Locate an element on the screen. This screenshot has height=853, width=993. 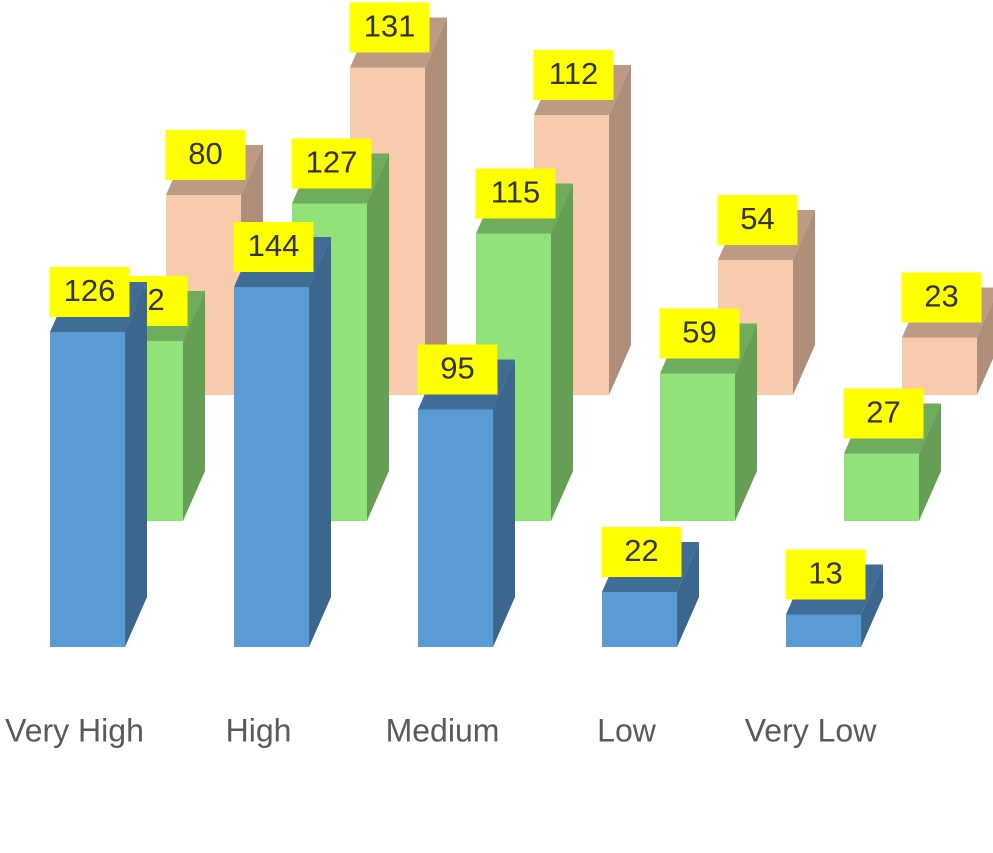
value-label: 27 is located at coordinates (883, 412).